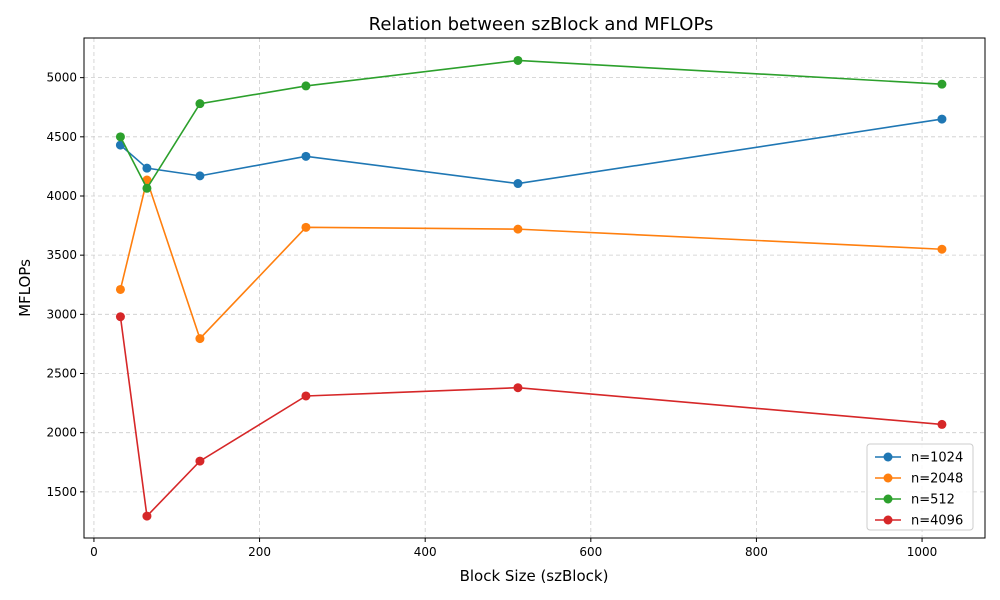 The image size is (1000, 600). What do you see at coordinates (61, 255) in the screenshot?
I see `y-tick-label: 3500` at bounding box center [61, 255].